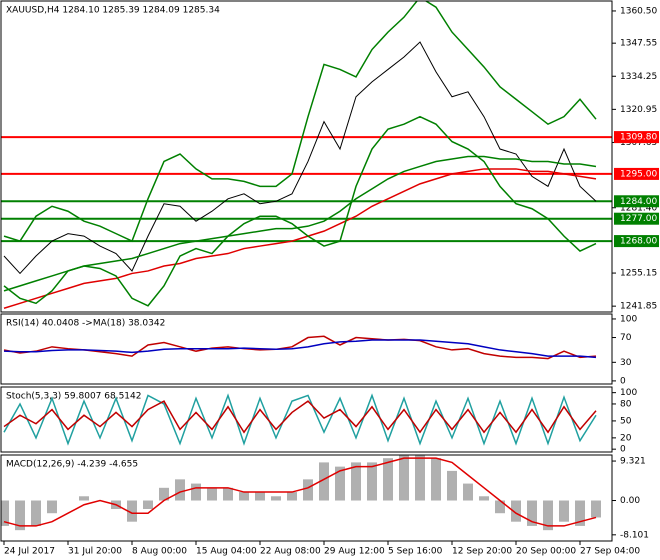 The image size is (660, 560). What do you see at coordinates (626, 363) in the screenshot?
I see `y-tick-label: 30` at bounding box center [626, 363].